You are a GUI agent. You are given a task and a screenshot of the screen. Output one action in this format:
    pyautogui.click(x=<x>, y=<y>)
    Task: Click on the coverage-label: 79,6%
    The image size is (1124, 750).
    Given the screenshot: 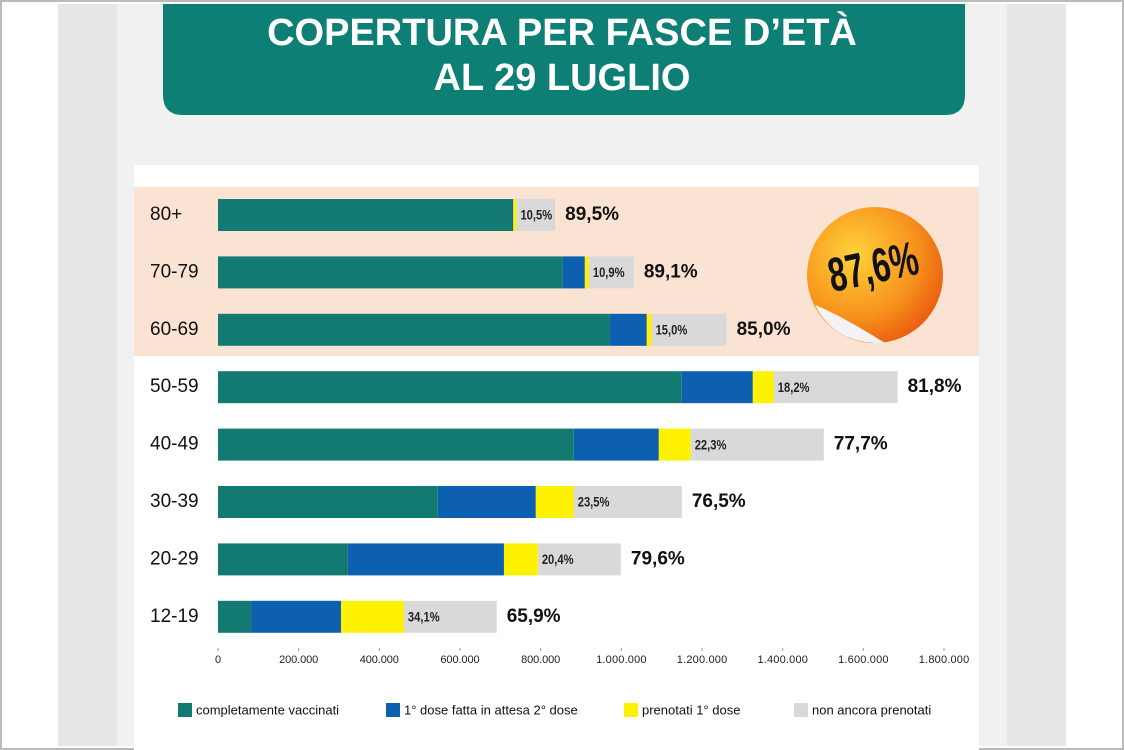 What is the action you would take?
    pyautogui.click(x=658, y=558)
    